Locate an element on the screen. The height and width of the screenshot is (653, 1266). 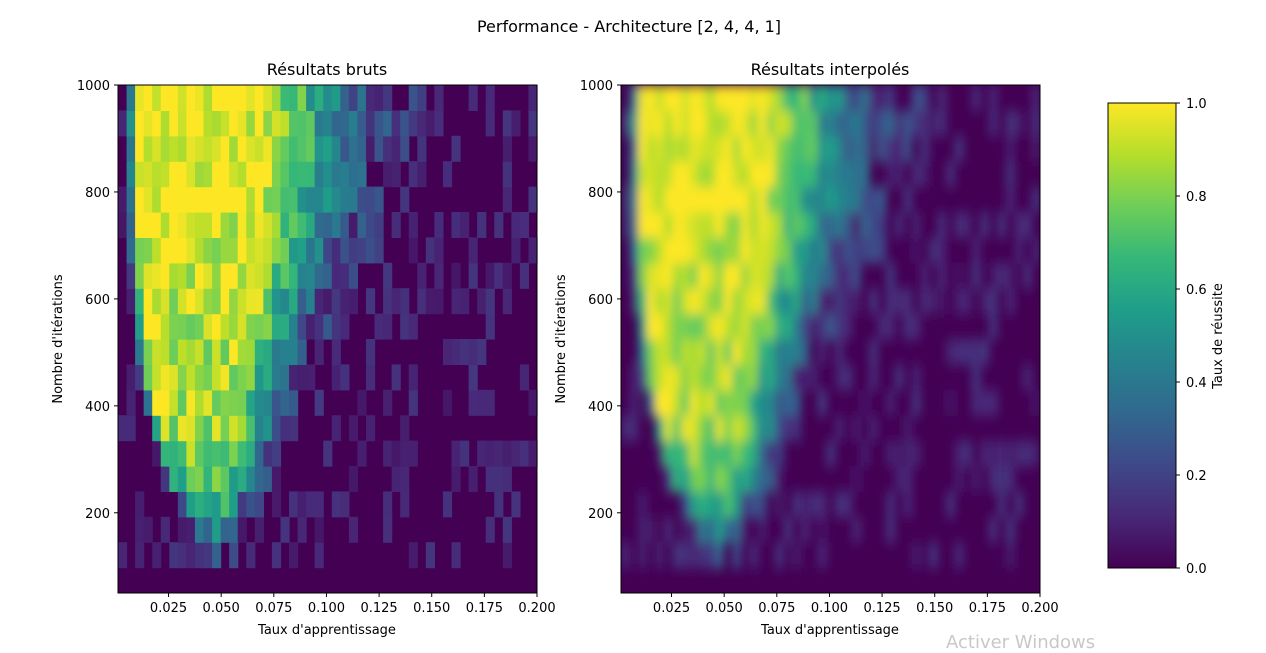
y-tick-label: 1000 is located at coordinates (596, 86).